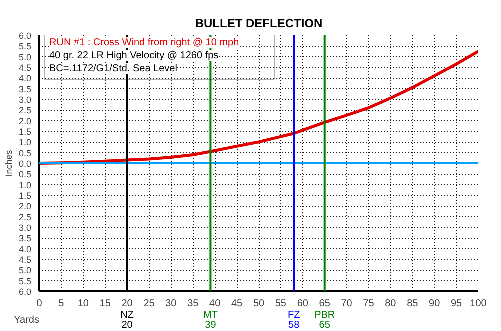  What do you see at coordinates (216, 304) in the screenshot?
I see `x-tick-label: 40` at bounding box center [216, 304].